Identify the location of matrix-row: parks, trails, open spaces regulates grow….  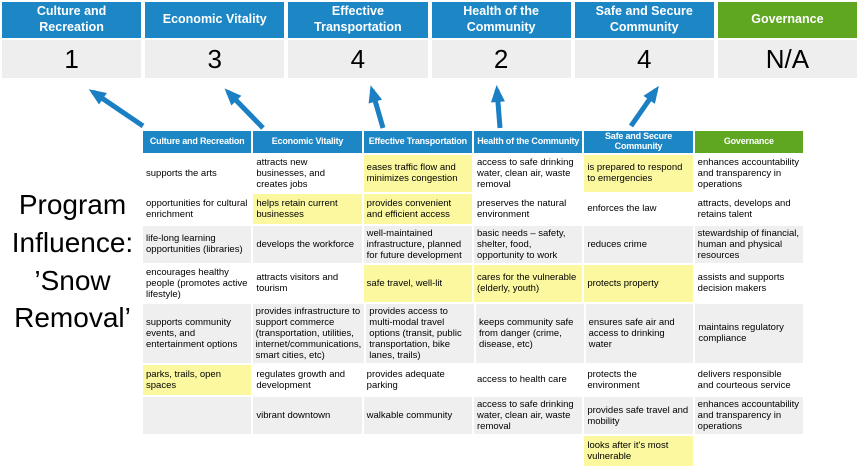
(473, 380).